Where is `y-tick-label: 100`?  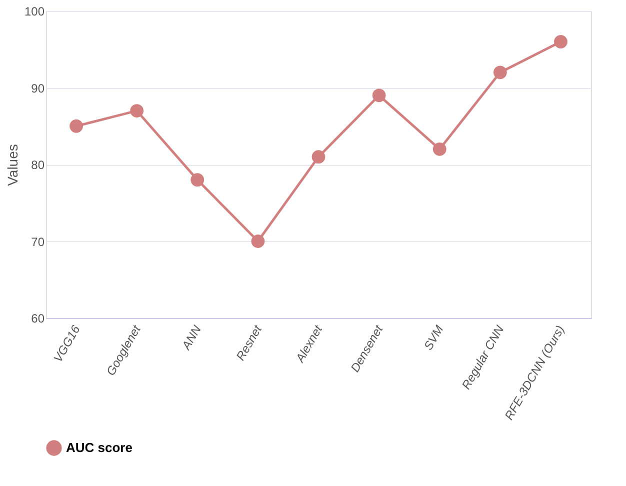 y-tick-label: 100 is located at coordinates (34, 11).